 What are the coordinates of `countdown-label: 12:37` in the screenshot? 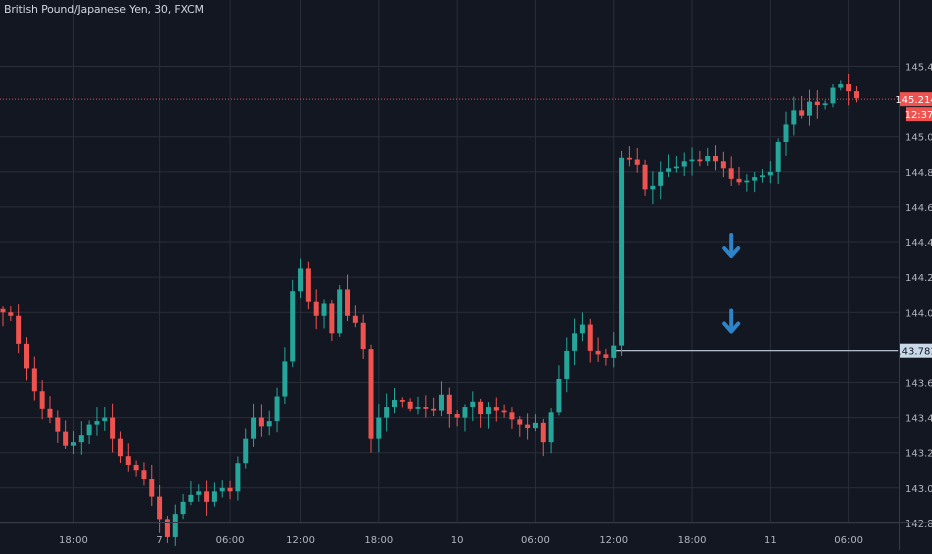 It's located at (918, 115).